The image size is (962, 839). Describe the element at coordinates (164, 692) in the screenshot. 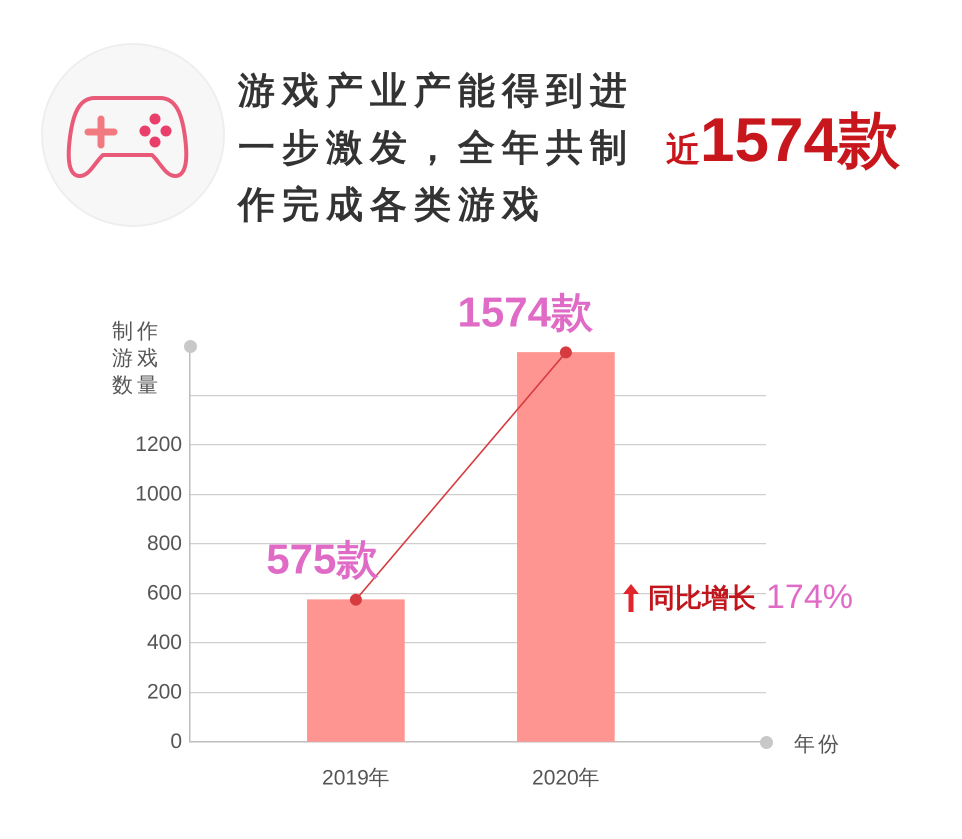

I see `y-tick-label: 200` at that location.